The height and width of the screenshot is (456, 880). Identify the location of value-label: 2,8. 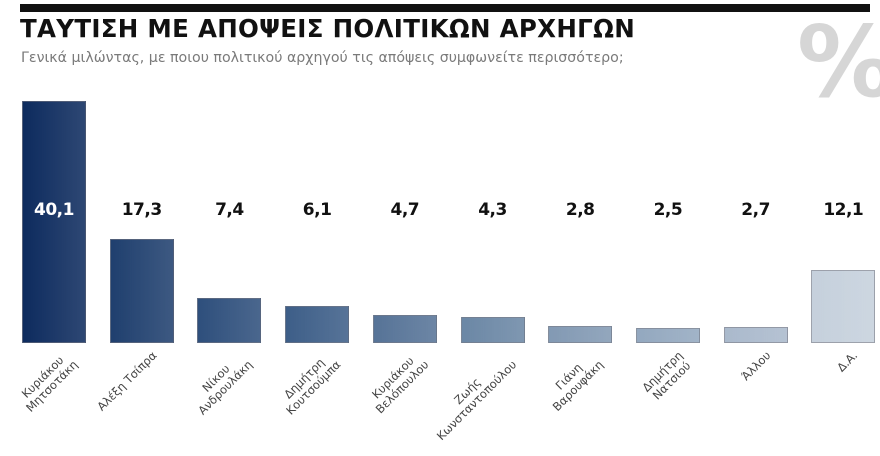
(580, 210).